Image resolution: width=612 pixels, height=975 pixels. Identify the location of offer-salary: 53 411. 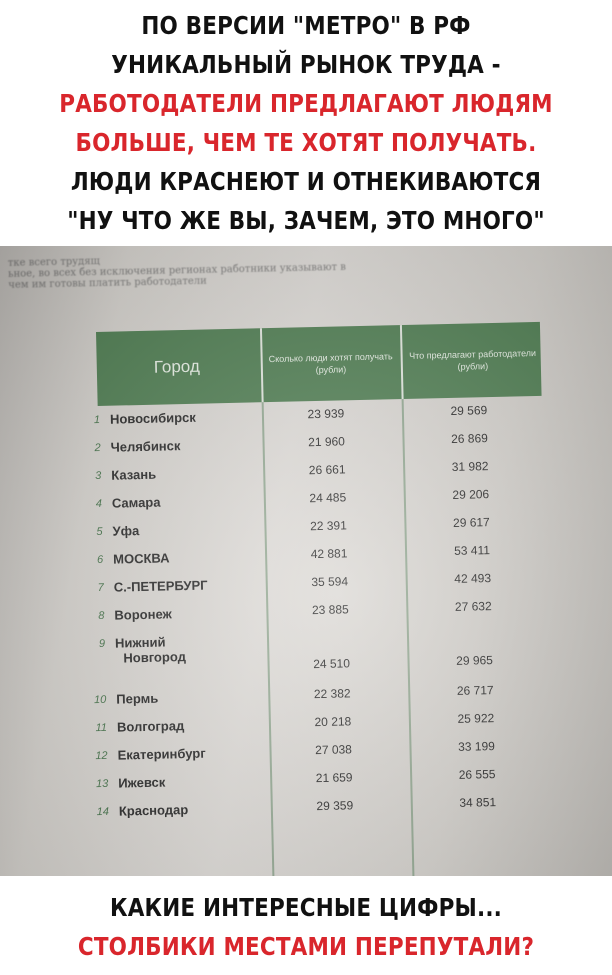
(472, 550).